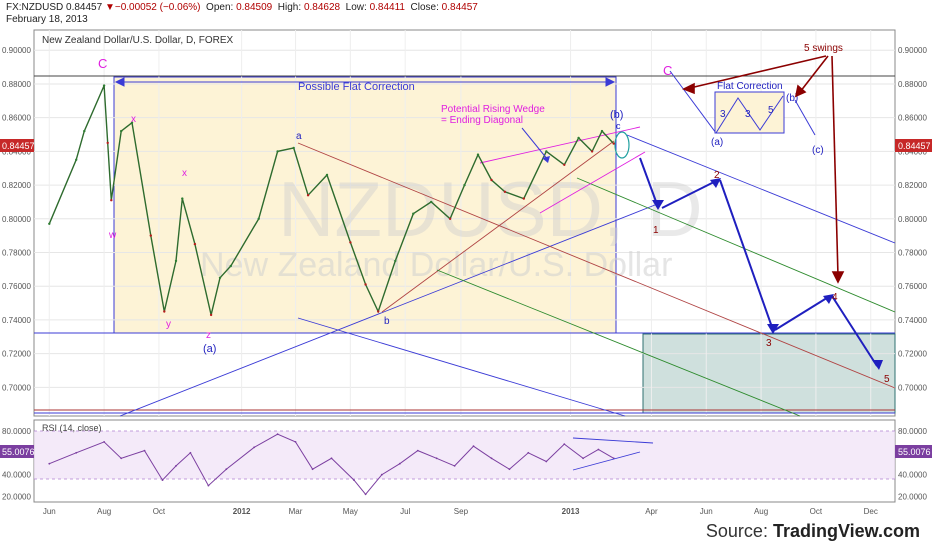  I want to click on wedge-label-2: = Ending Diagonal, so click(482, 120).